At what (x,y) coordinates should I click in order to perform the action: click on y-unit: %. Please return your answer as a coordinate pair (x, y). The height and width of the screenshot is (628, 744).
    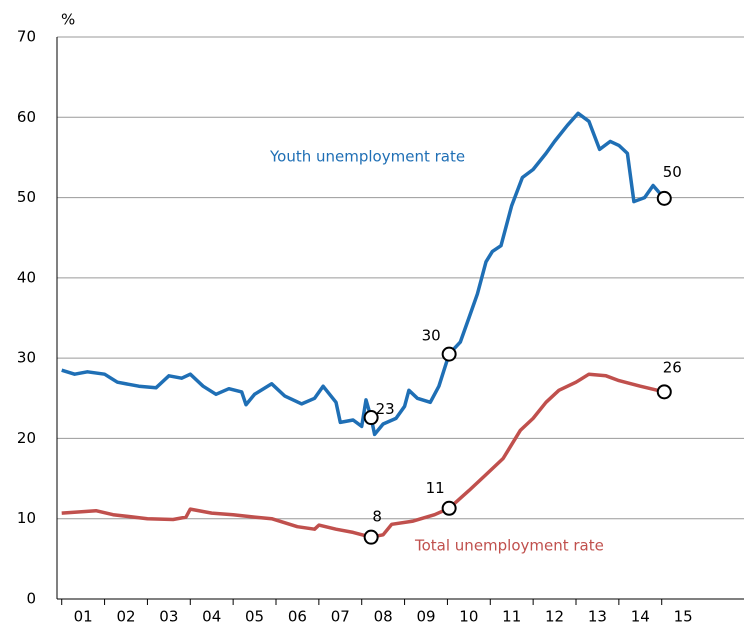
    Looking at the image, I should click on (68, 20).